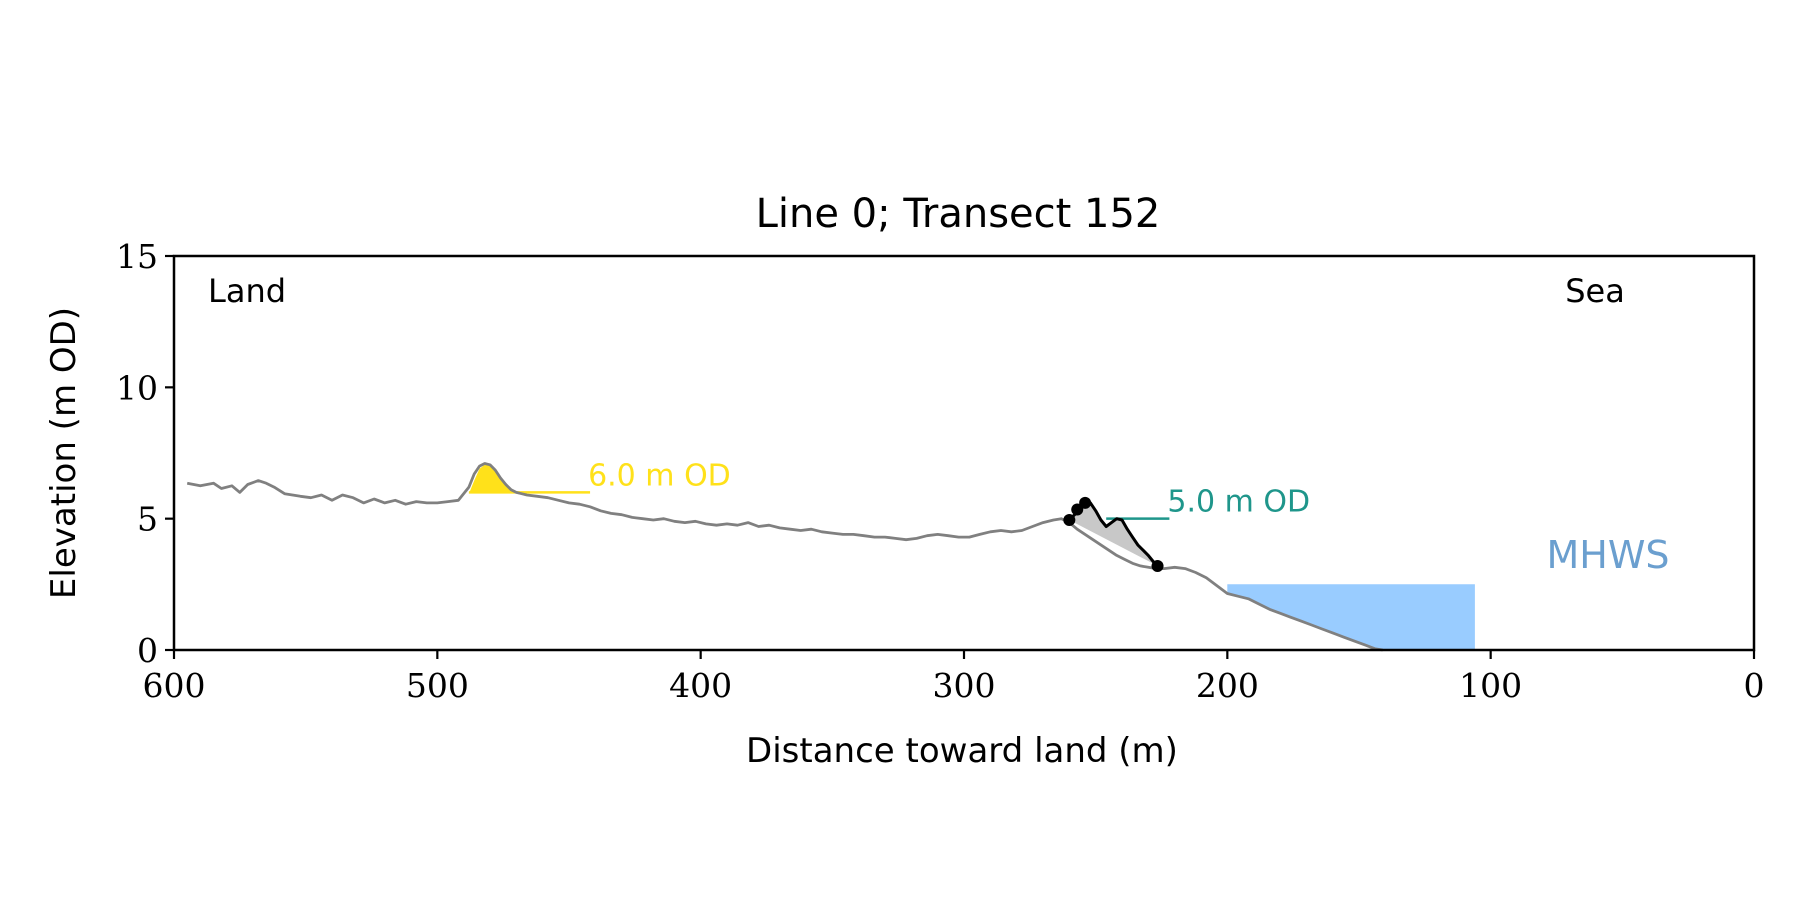 This screenshot has height=900, width=1800. What do you see at coordinates (958, 214) in the screenshot?
I see `chart-title: Line 0; Transect 152` at bounding box center [958, 214].